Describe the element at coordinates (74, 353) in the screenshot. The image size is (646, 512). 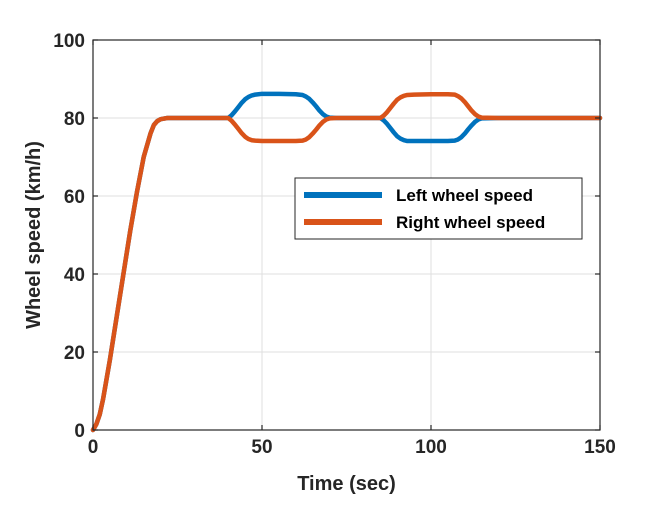
I see `y-tick-label: 20` at that location.